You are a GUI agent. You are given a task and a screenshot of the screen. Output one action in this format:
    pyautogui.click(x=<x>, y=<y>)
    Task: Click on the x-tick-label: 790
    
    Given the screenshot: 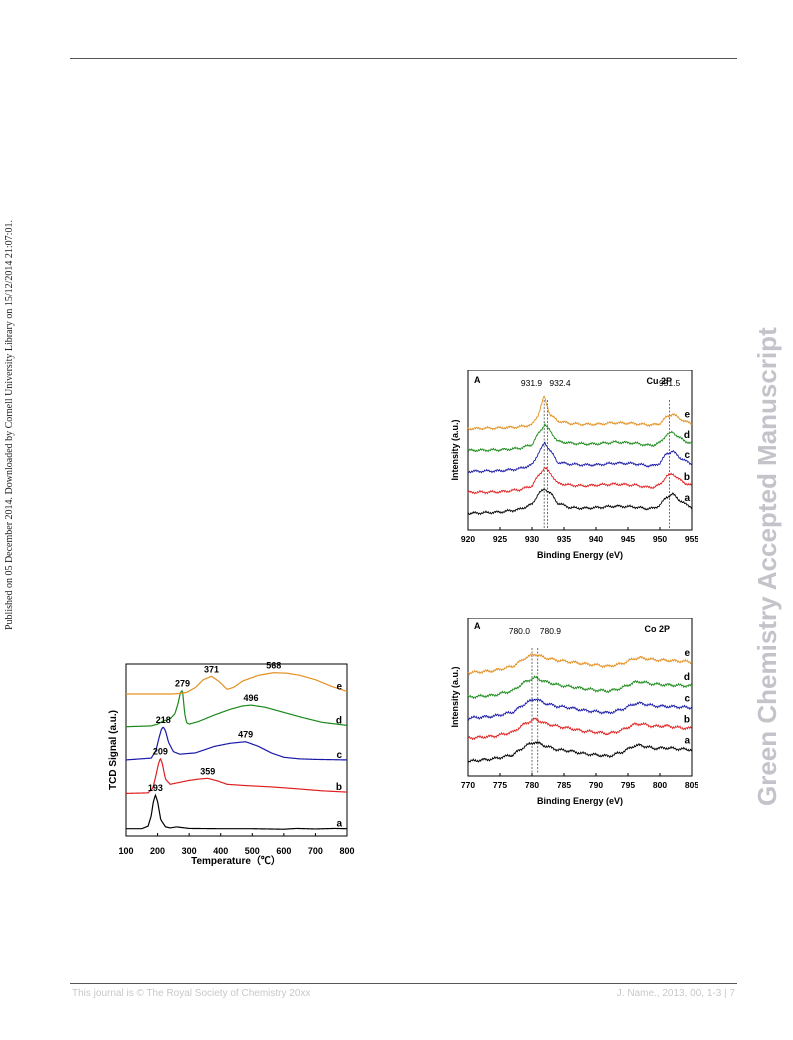 What is the action you would take?
    pyautogui.click(x=596, y=785)
    